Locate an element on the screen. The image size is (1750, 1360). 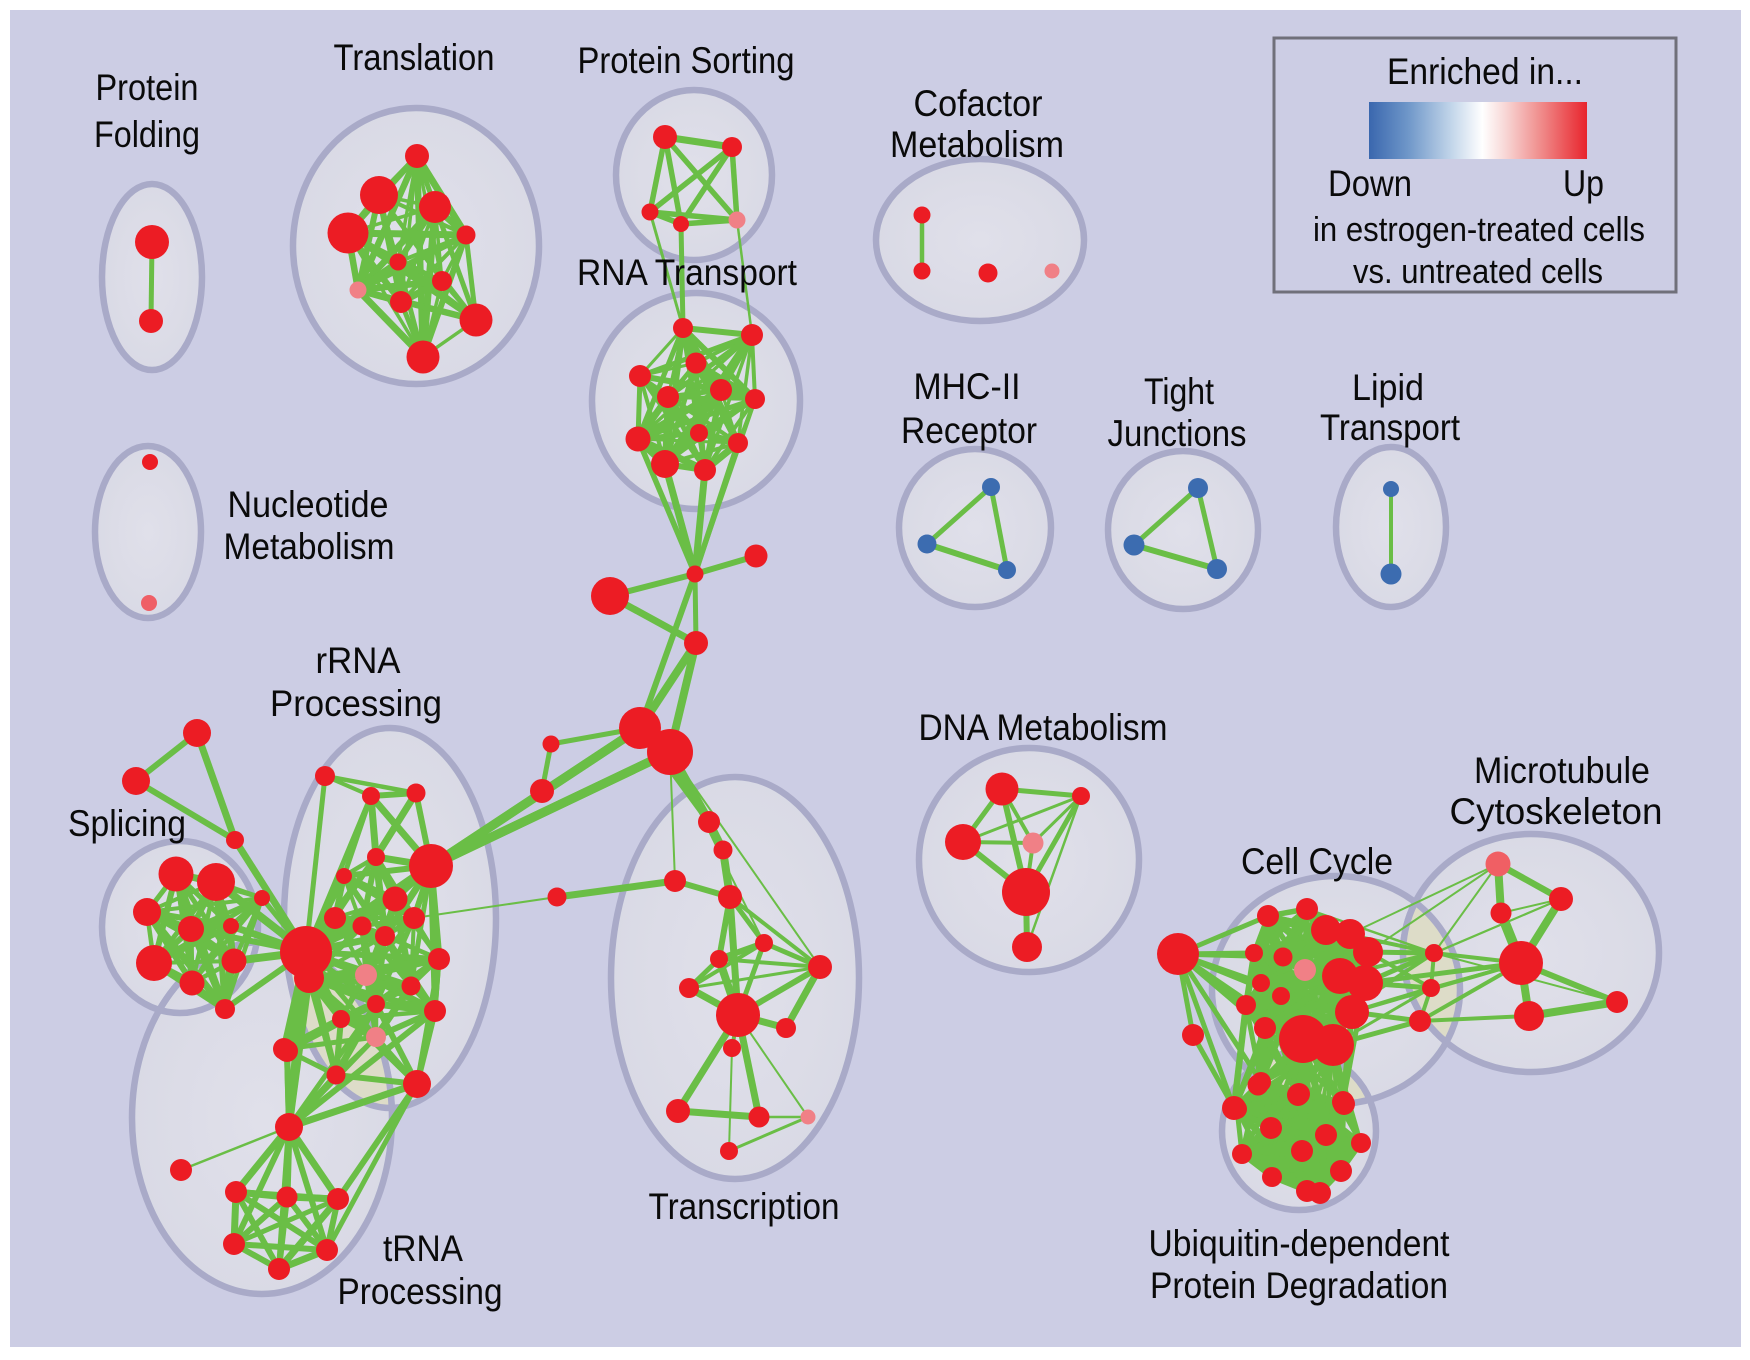
svg-text: Lipid is located at coordinates (1388, 387).